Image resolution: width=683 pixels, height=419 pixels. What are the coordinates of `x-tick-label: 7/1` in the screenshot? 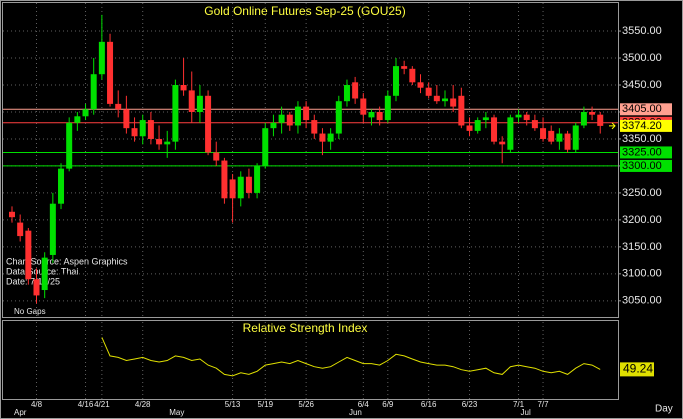 It's located at (519, 404).